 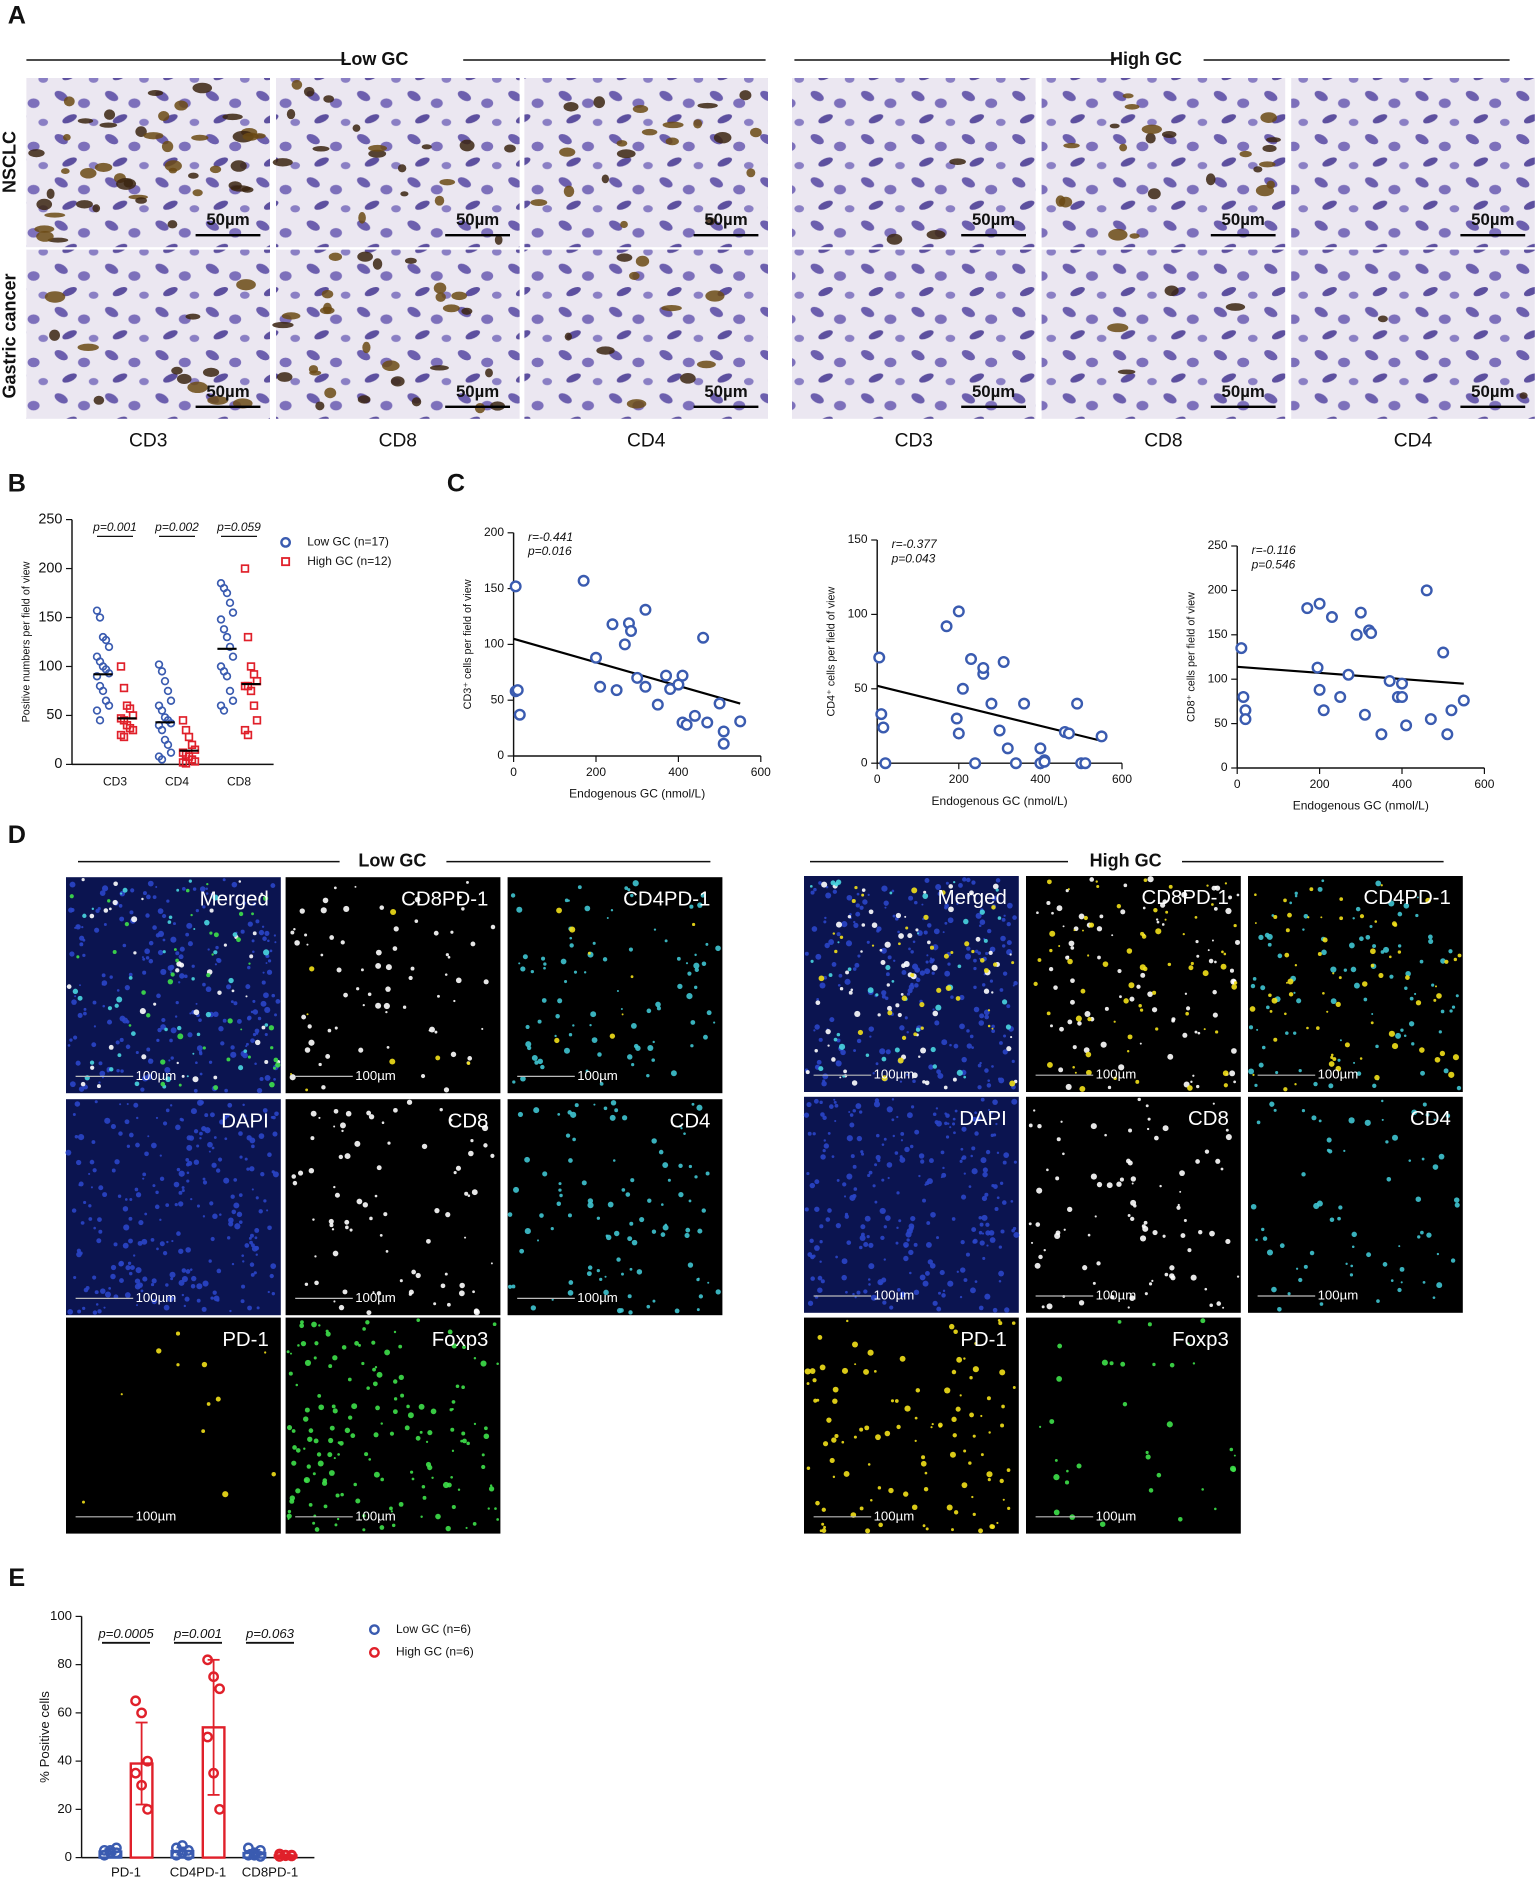 I want to click on channel-label: CD8PD-1, so click(x=444, y=899).